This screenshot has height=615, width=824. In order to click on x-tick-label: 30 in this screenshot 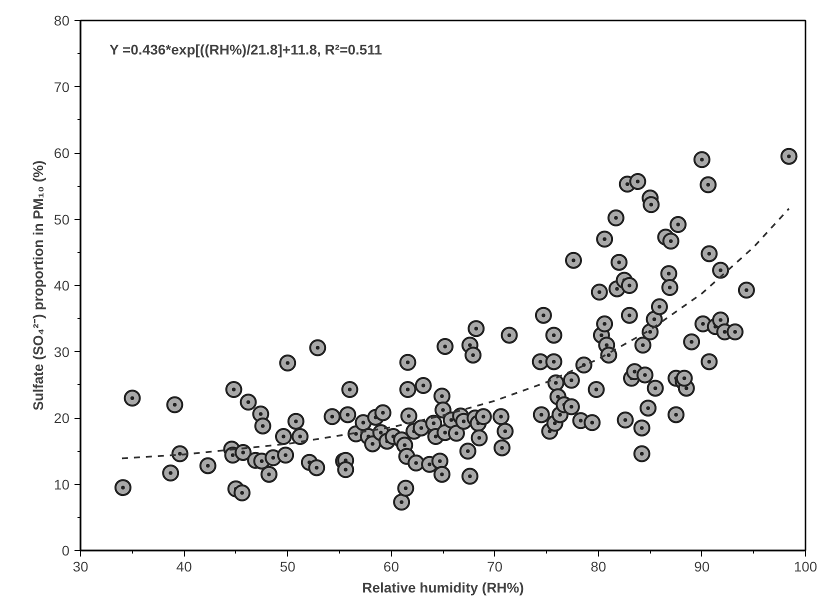, I will do `click(80, 566)`.